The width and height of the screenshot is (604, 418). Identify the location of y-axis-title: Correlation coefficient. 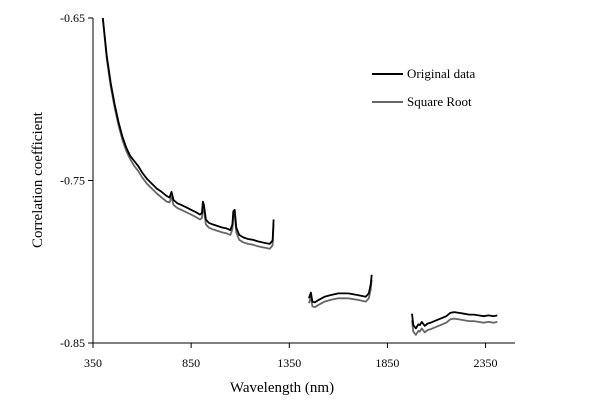
(38, 179).